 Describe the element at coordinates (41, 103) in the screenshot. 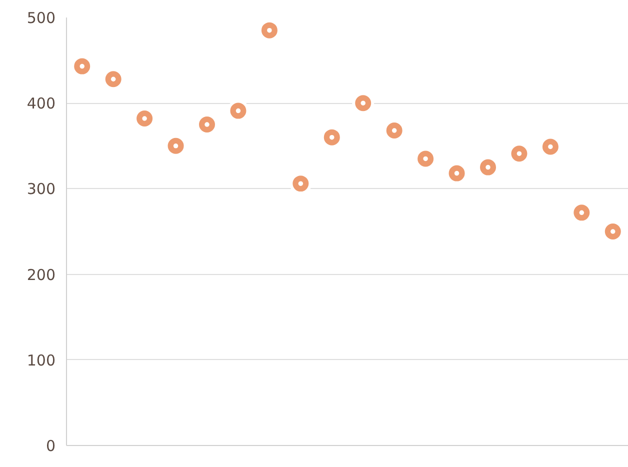

I see `y-tick-label: 400` at that location.